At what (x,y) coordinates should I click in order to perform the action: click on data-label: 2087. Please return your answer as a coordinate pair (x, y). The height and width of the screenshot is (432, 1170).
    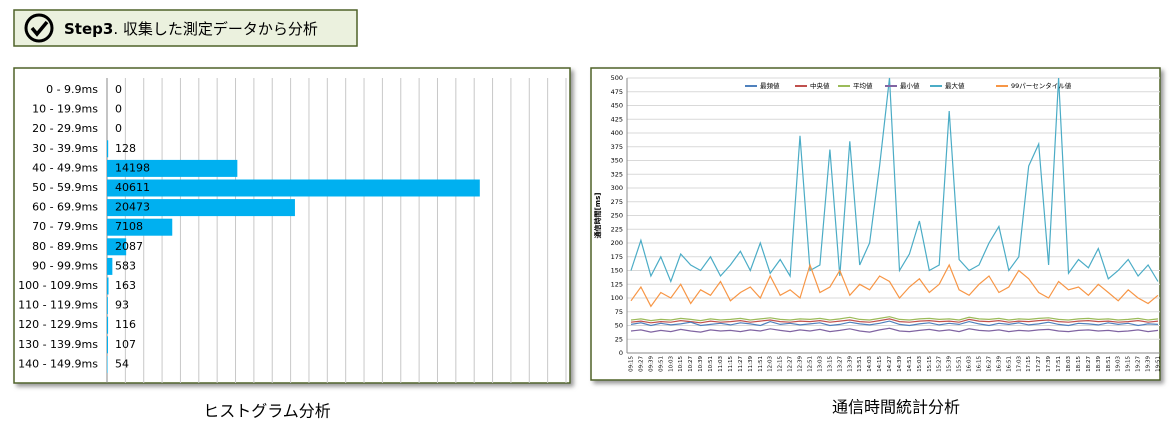
    Looking at the image, I should click on (129, 246).